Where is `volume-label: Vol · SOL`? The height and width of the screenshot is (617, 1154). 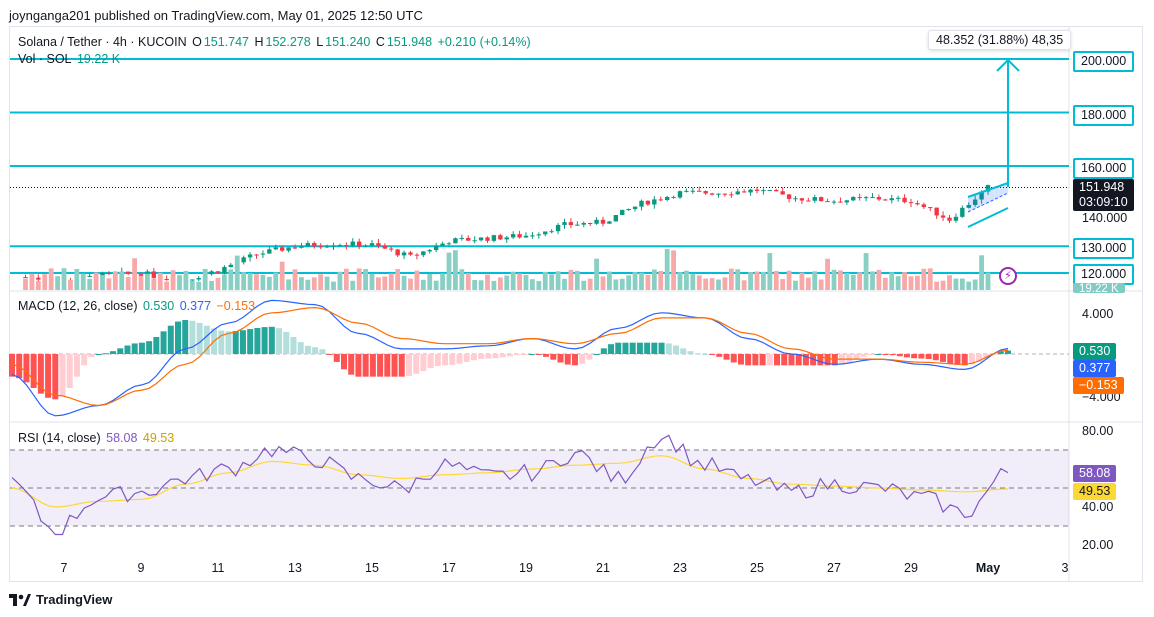 volume-label: Vol · SOL is located at coordinates (45, 59).